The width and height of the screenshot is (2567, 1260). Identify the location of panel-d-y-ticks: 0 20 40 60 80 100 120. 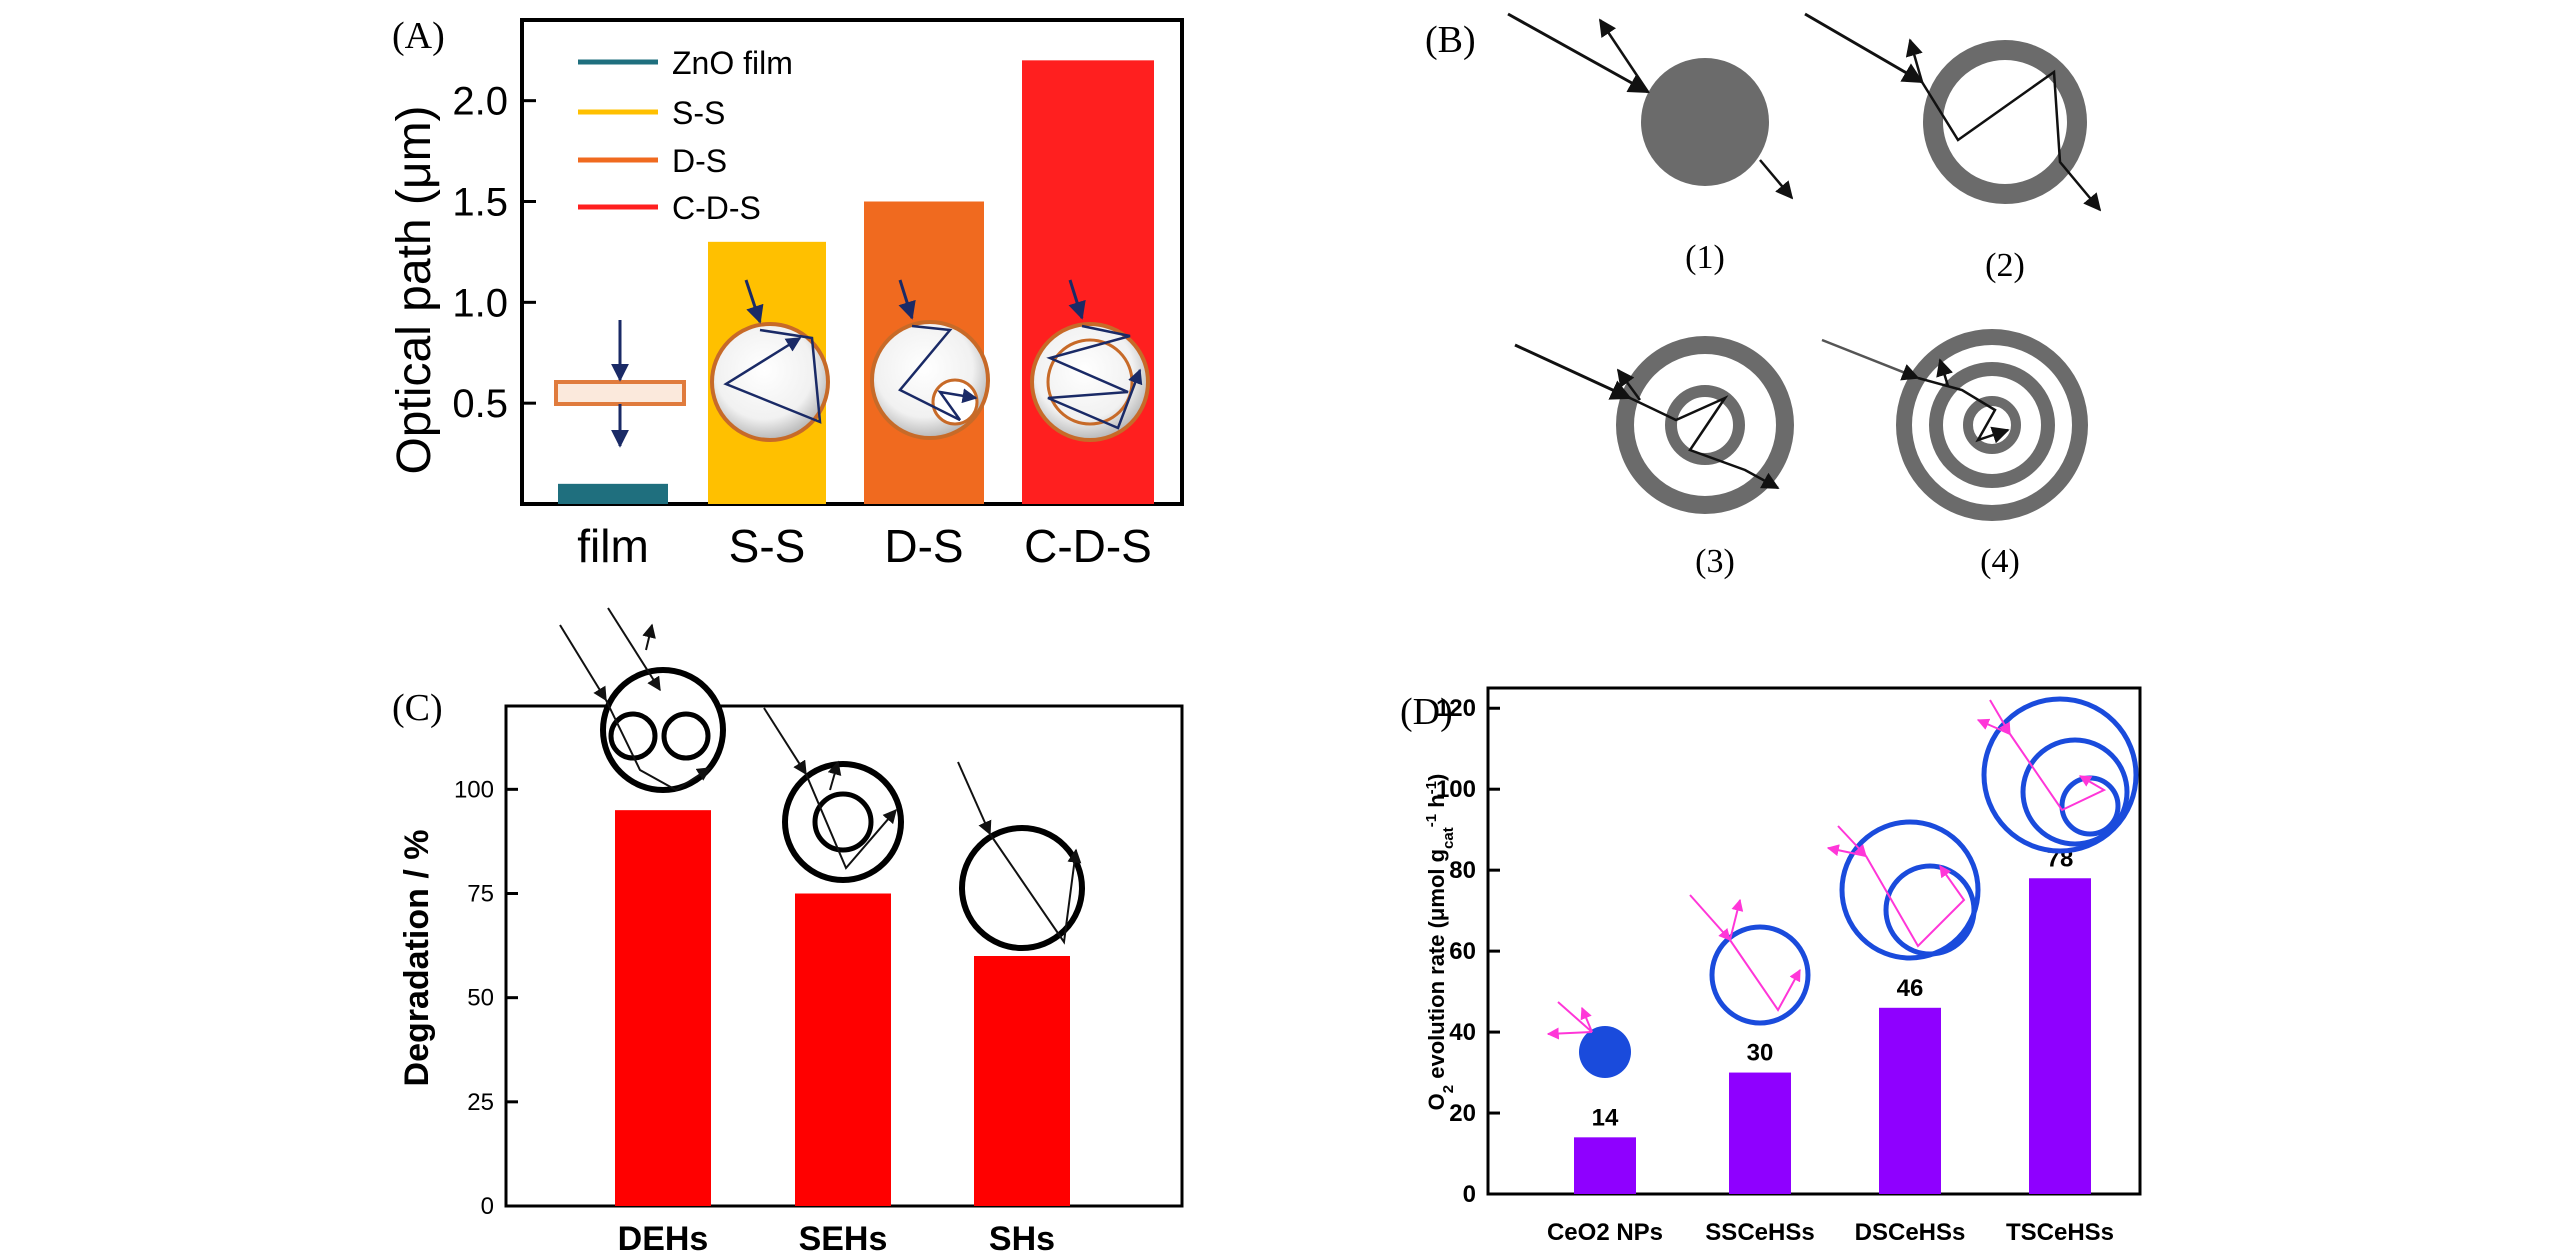
(1468, 951).